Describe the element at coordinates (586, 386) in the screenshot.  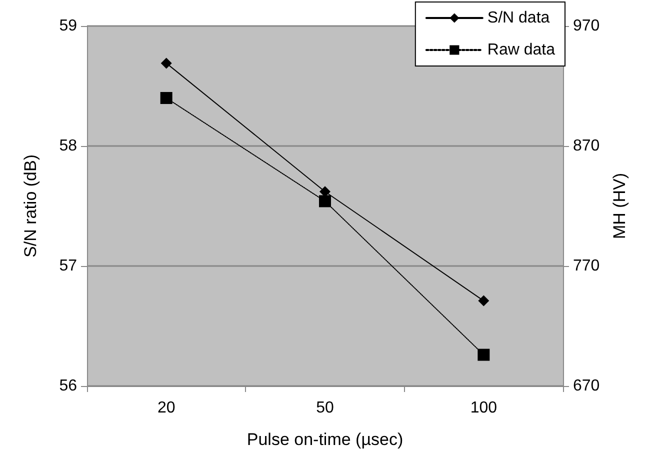
I see `y2-tick-label: 670` at that location.